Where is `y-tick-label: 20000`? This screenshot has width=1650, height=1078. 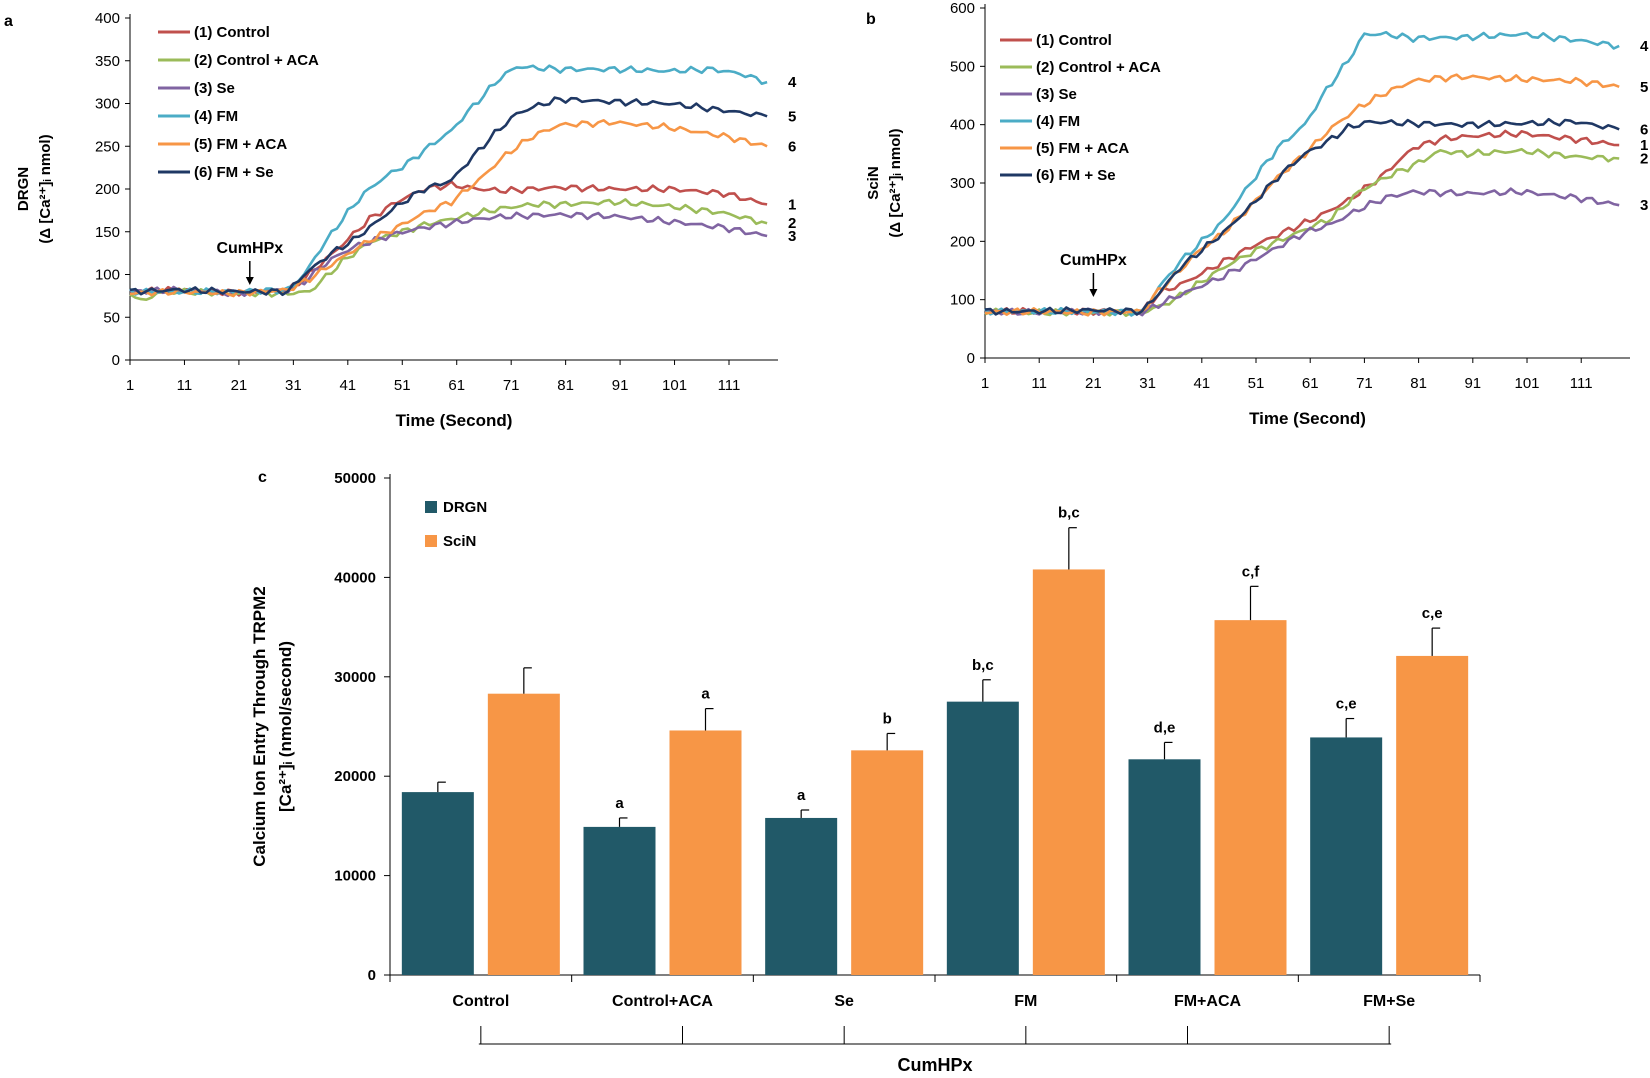 y-tick-label: 20000 is located at coordinates (355, 776).